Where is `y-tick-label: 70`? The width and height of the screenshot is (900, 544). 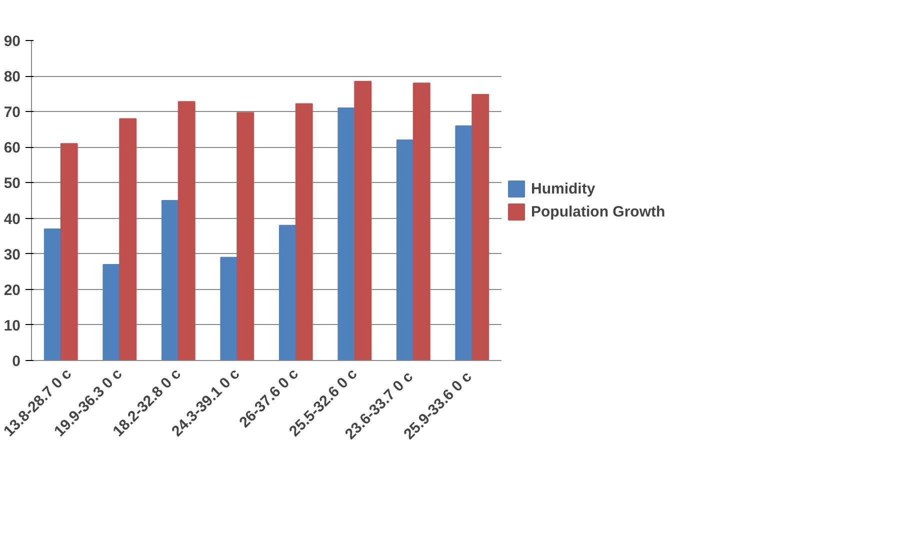
y-tick-label: 70 is located at coordinates (12, 113).